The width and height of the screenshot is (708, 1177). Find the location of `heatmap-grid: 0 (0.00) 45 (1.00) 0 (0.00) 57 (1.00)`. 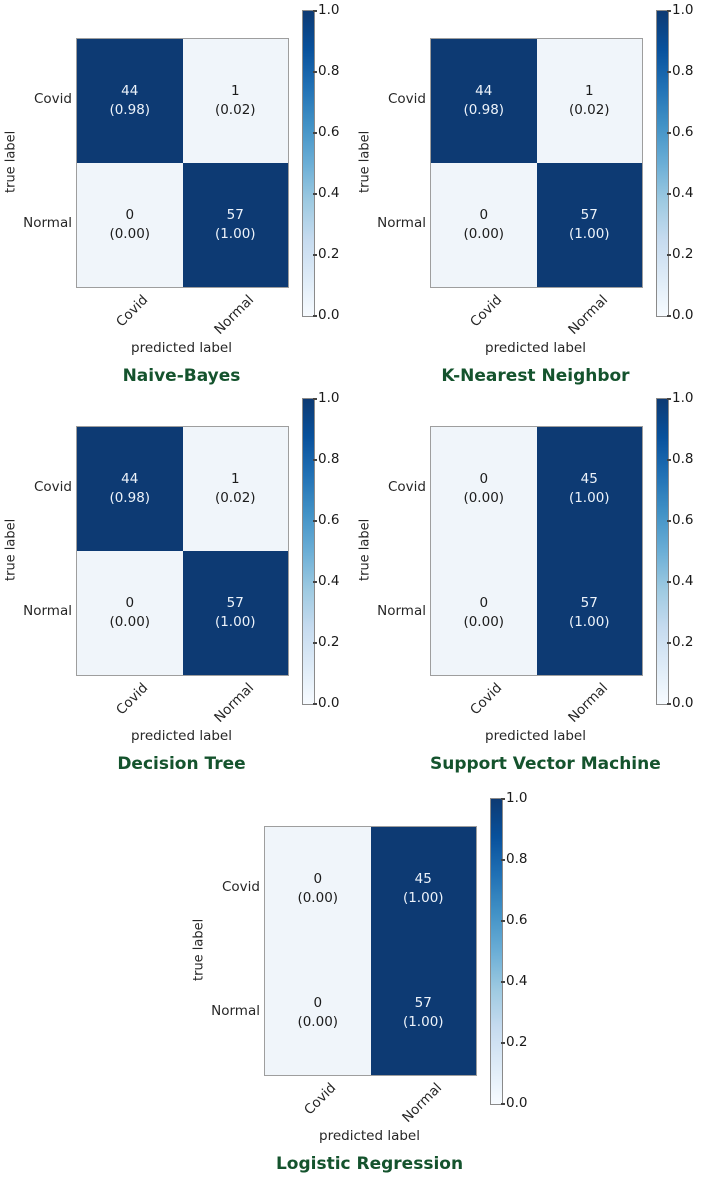

heatmap-grid: 0 (0.00) 45 (1.00) 0 (0.00) 57 (1.00) is located at coordinates (370, 951).